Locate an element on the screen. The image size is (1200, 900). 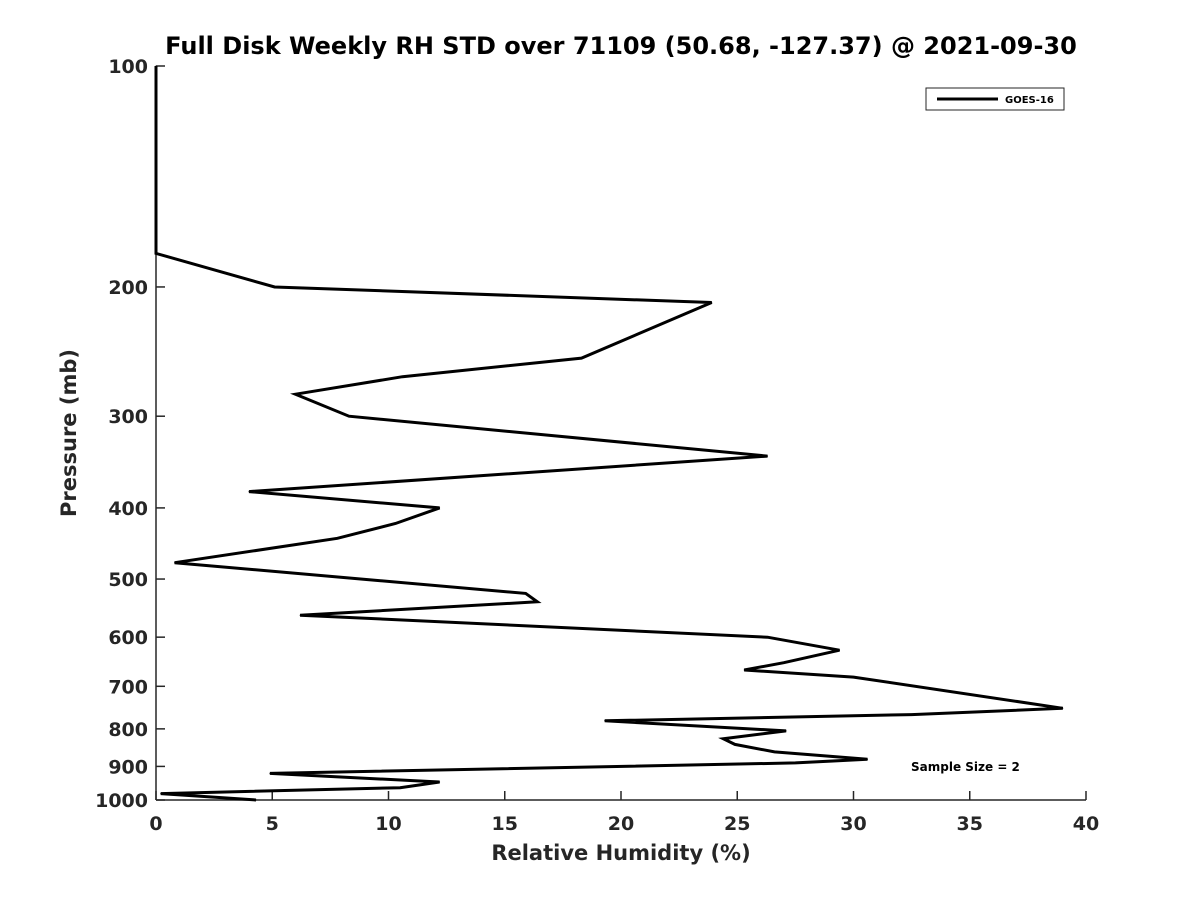
y-tick-label: 900 is located at coordinates (128, 767).